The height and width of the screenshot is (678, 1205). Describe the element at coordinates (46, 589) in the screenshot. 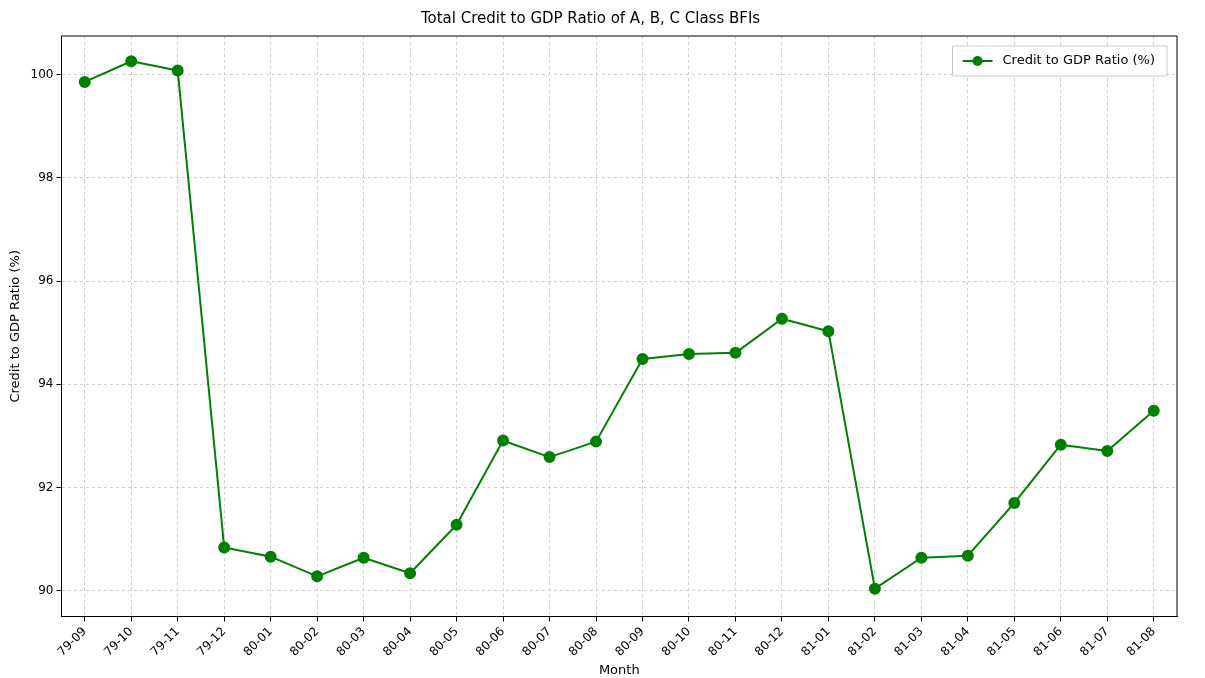

I see `y-tick-label: 90` at that location.